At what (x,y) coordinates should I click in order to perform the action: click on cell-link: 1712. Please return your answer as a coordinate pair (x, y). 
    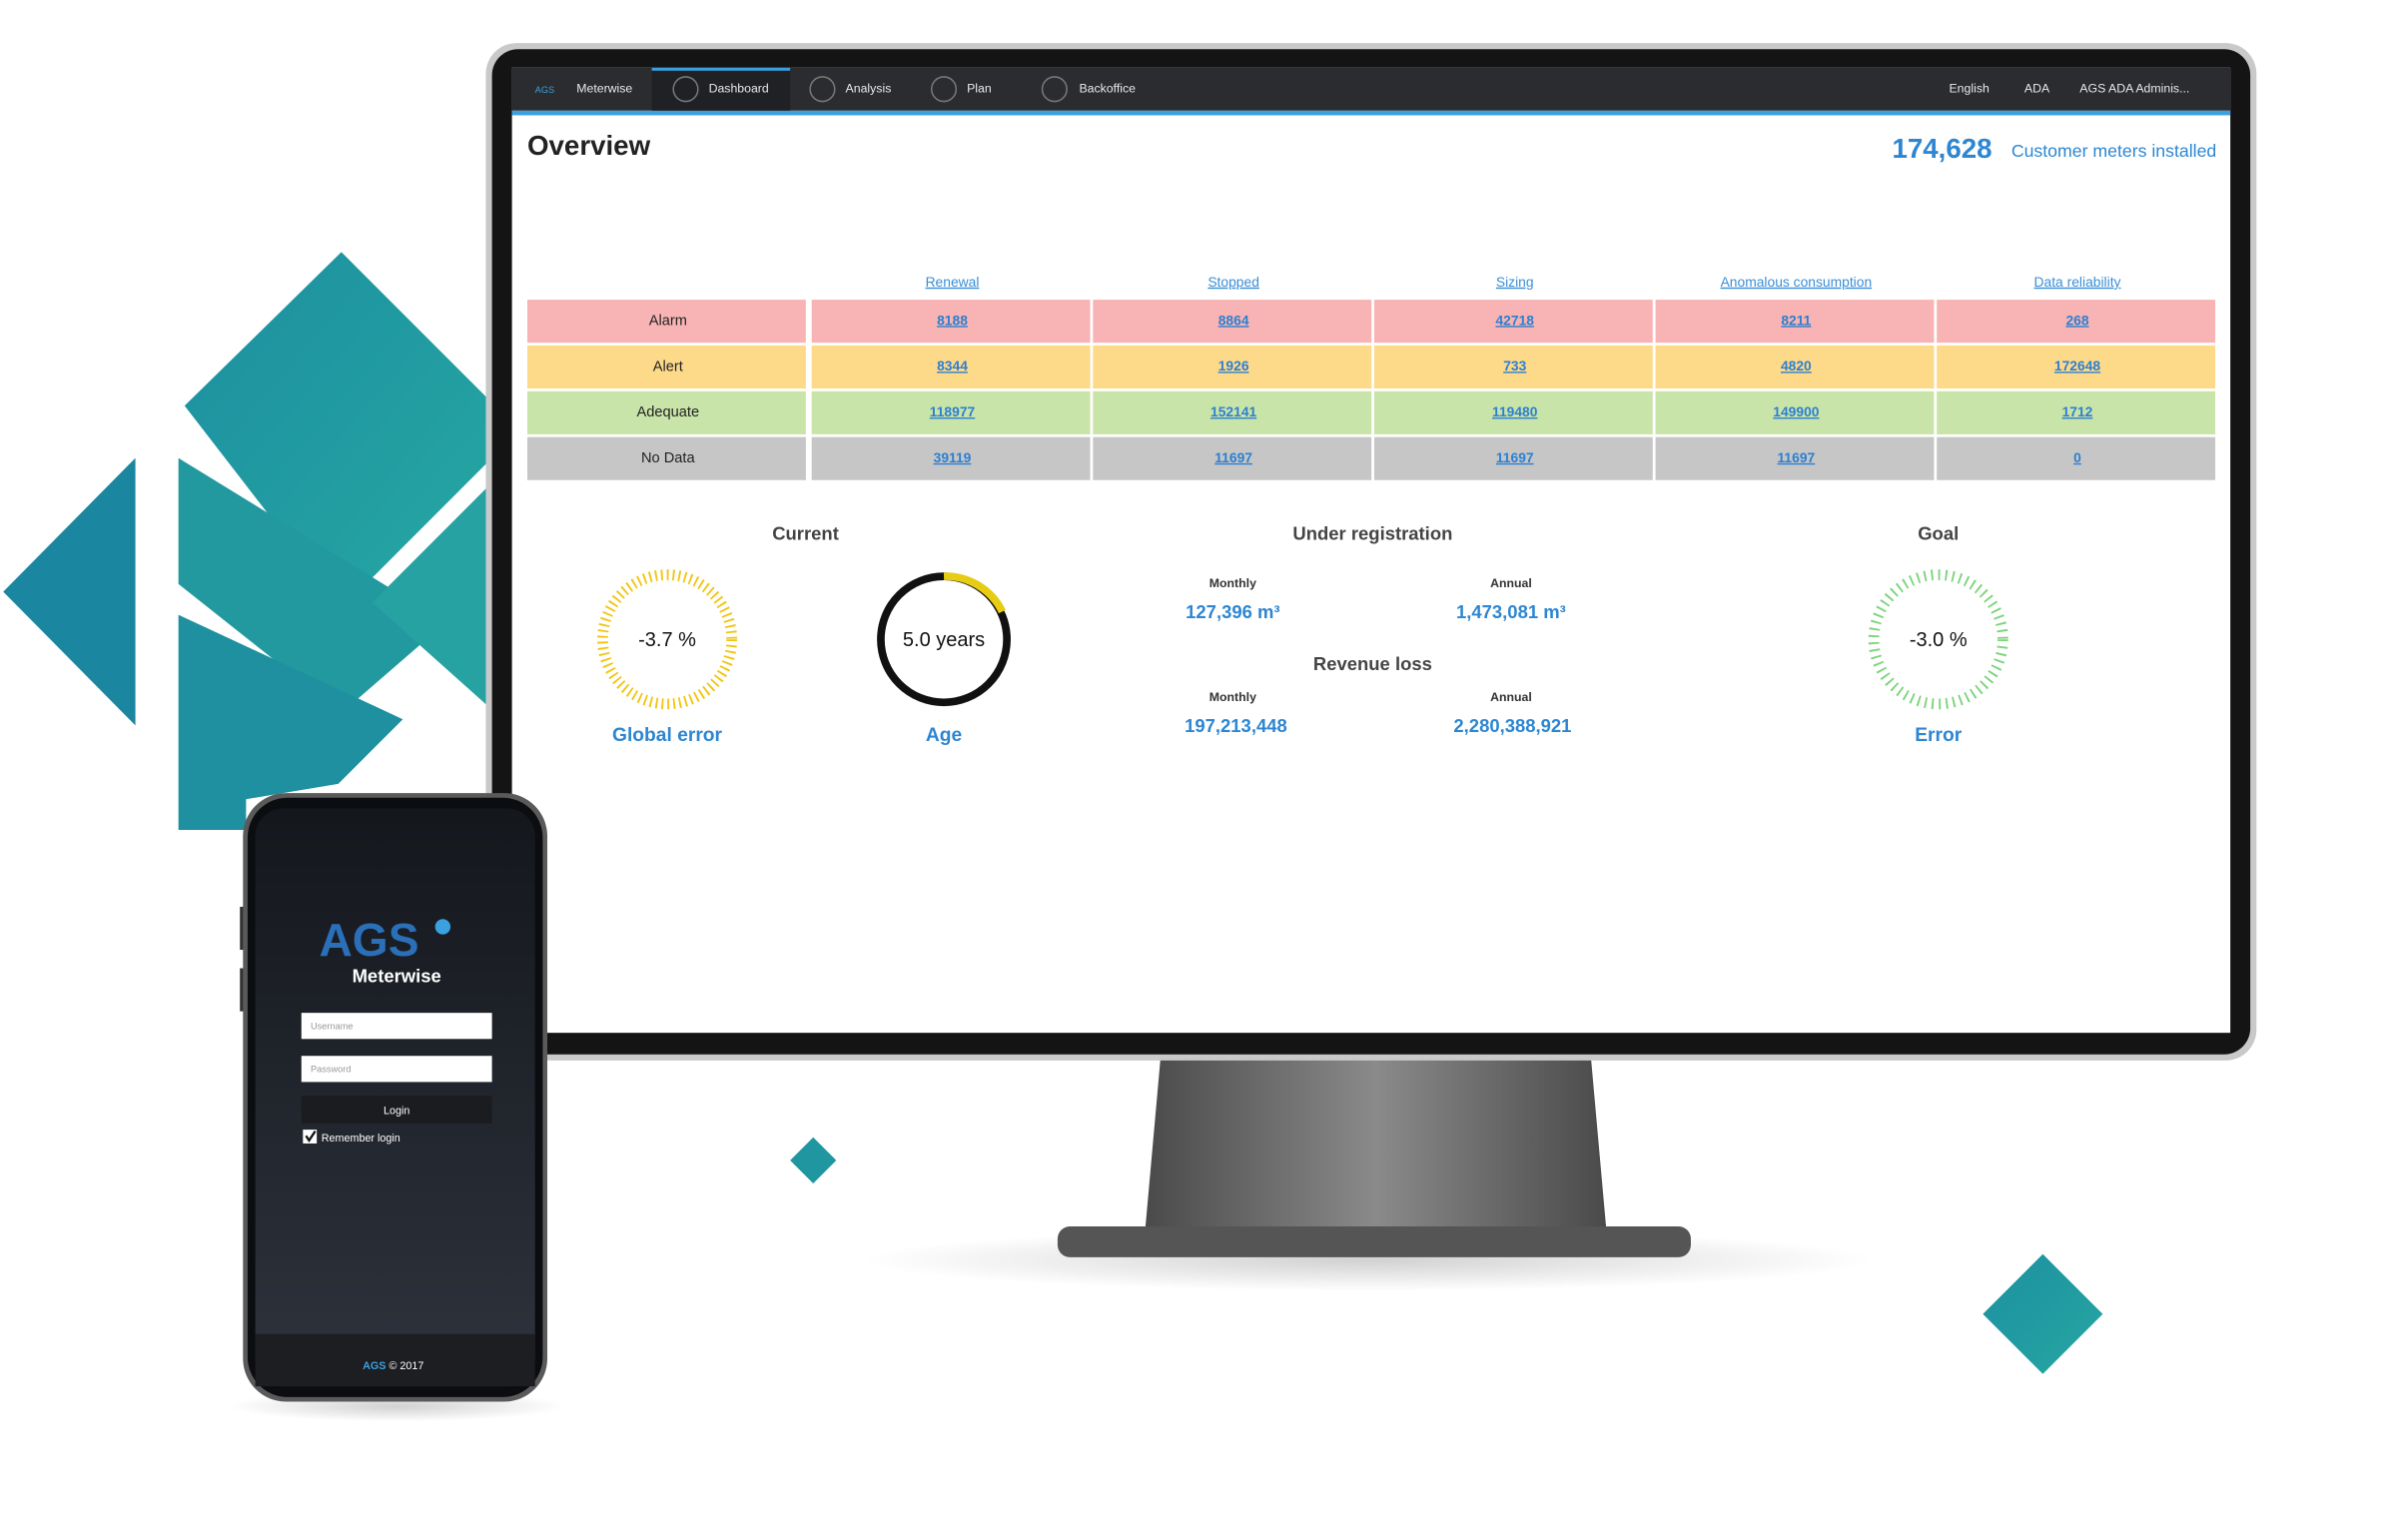
    Looking at the image, I should click on (2077, 411).